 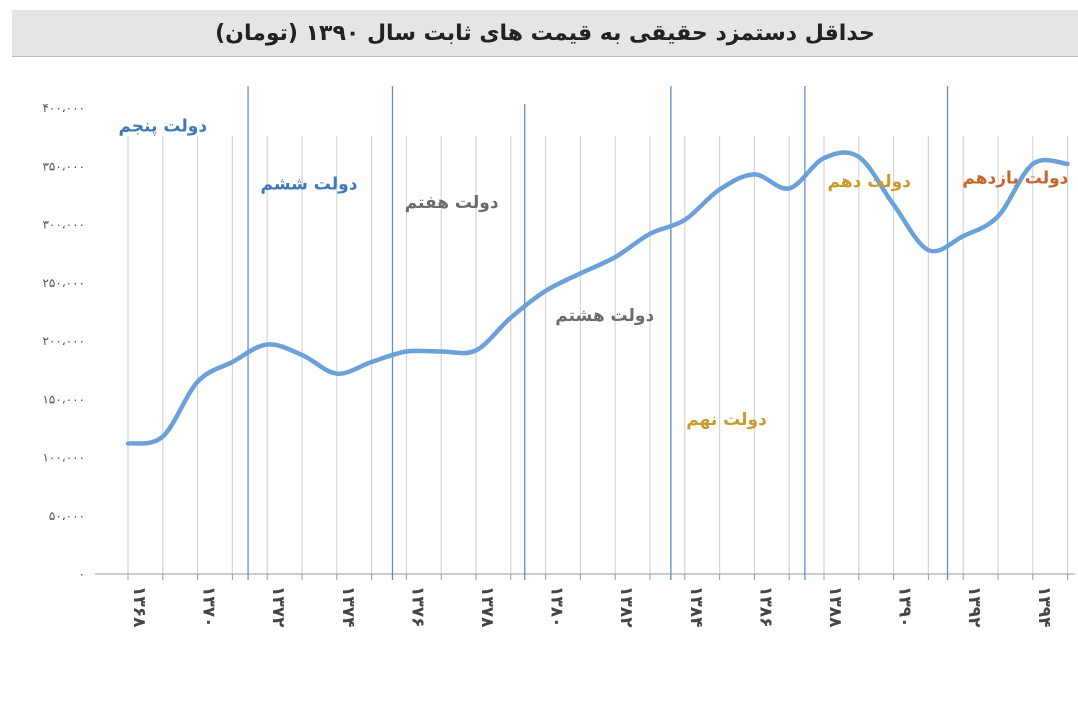 What do you see at coordinates (163, 126) in the screenshot?
I see `government-label-0: دولت پنجم` at bounding box center [163, 126].